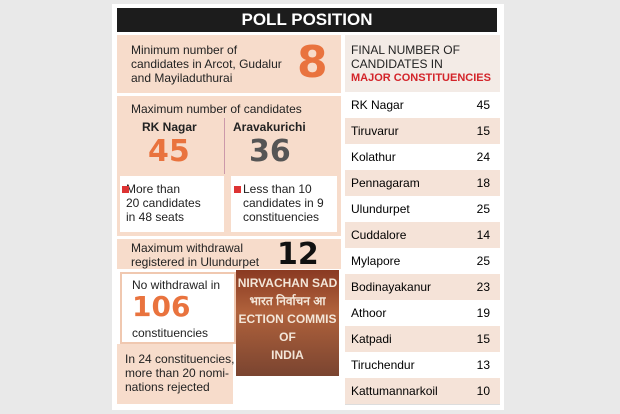  What do you see at coordinates (216, 109) in the screenshot?
I see `maximum-label: Maximum number of candidates` at bounding box center [216, 109].